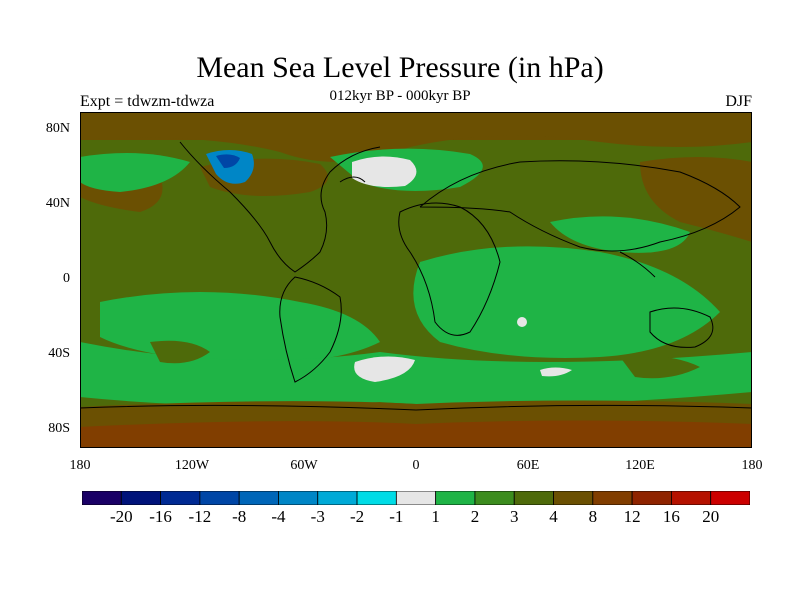 The width and height of the screenshot is (800, 600). Describe the element at coordinates (593, 516) in the screenshot. I see `colorbar-label: 8` at that location.